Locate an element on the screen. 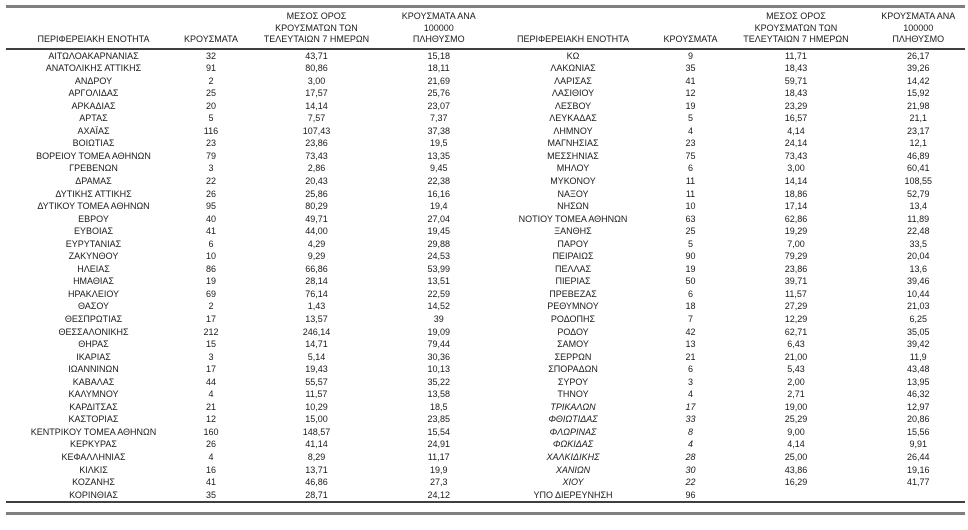 Image resolution: width=968 pixels, height=530 pixels. region-name-cell: ΖΑΚΥΝΘΟΥ is located at coordinates (93, 256).